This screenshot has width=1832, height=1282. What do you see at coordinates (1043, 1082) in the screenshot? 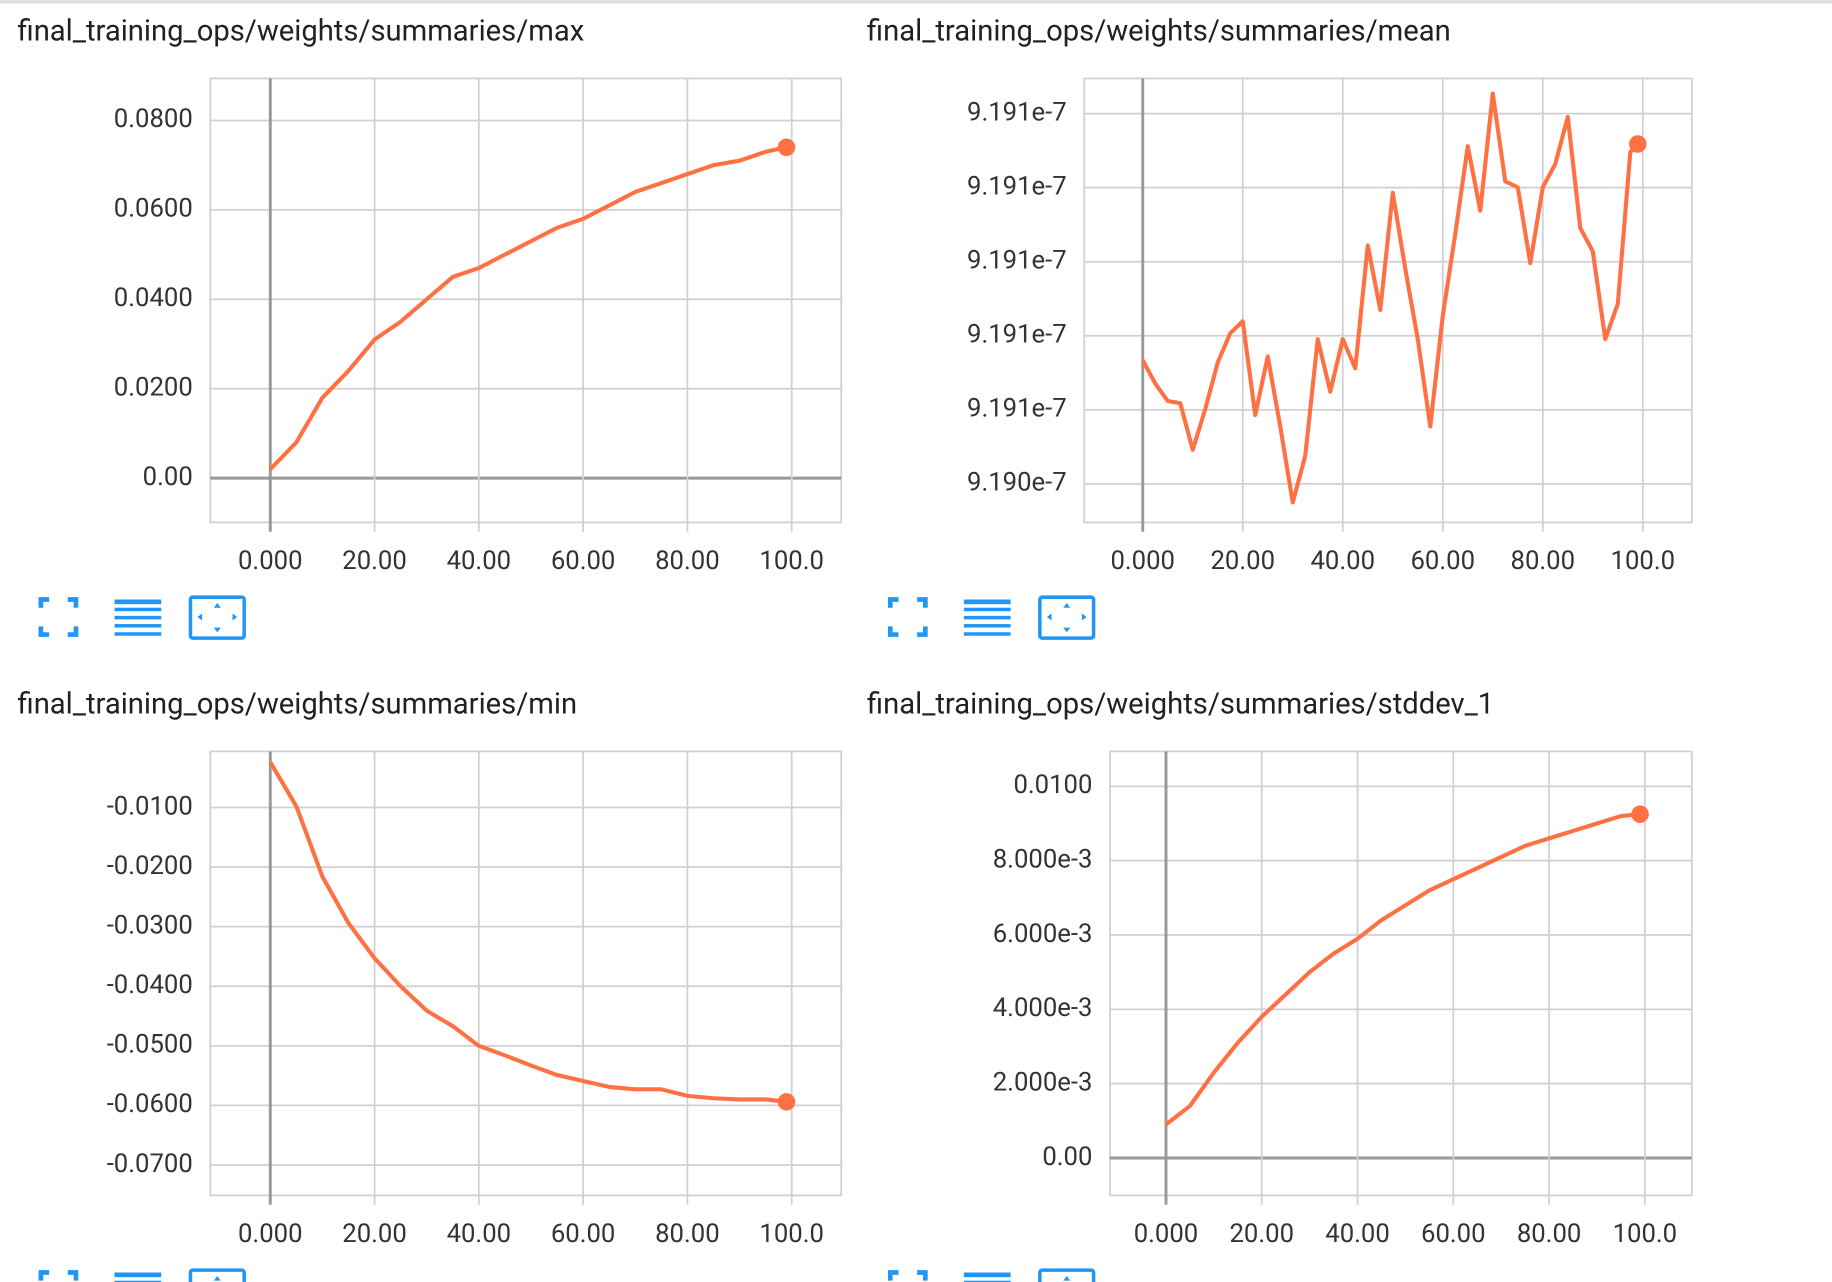
I see `y-tick-label: 2.000e-3` at bounding box center [1043, 1082].